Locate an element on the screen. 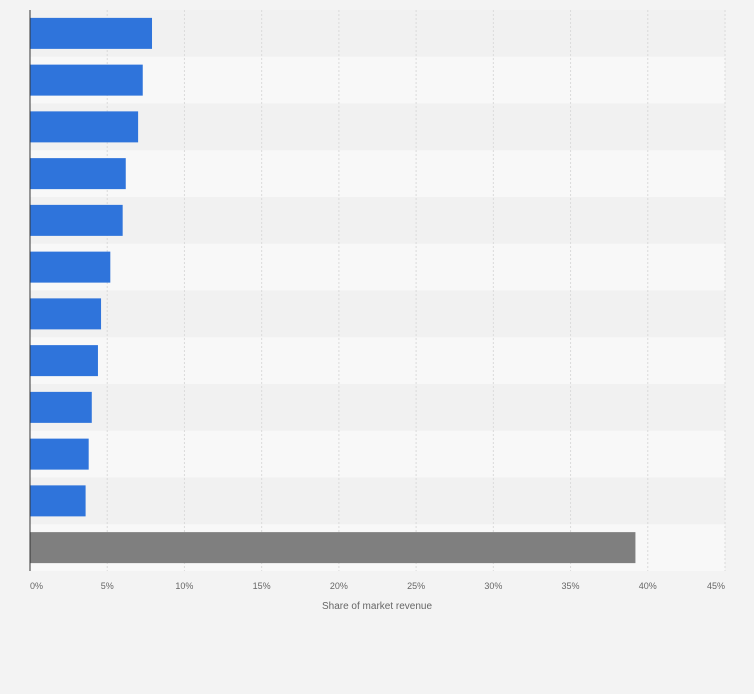 The width and height of the screenshot is (754, 694). x-tick-label: 25% is located at coordinates (416, 586).